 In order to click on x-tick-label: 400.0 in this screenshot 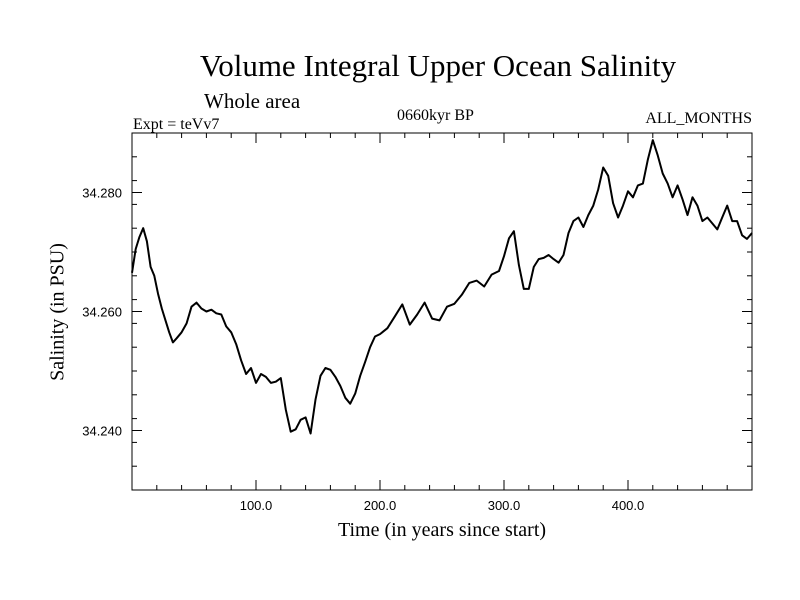, I will do `click(628, 505)`.